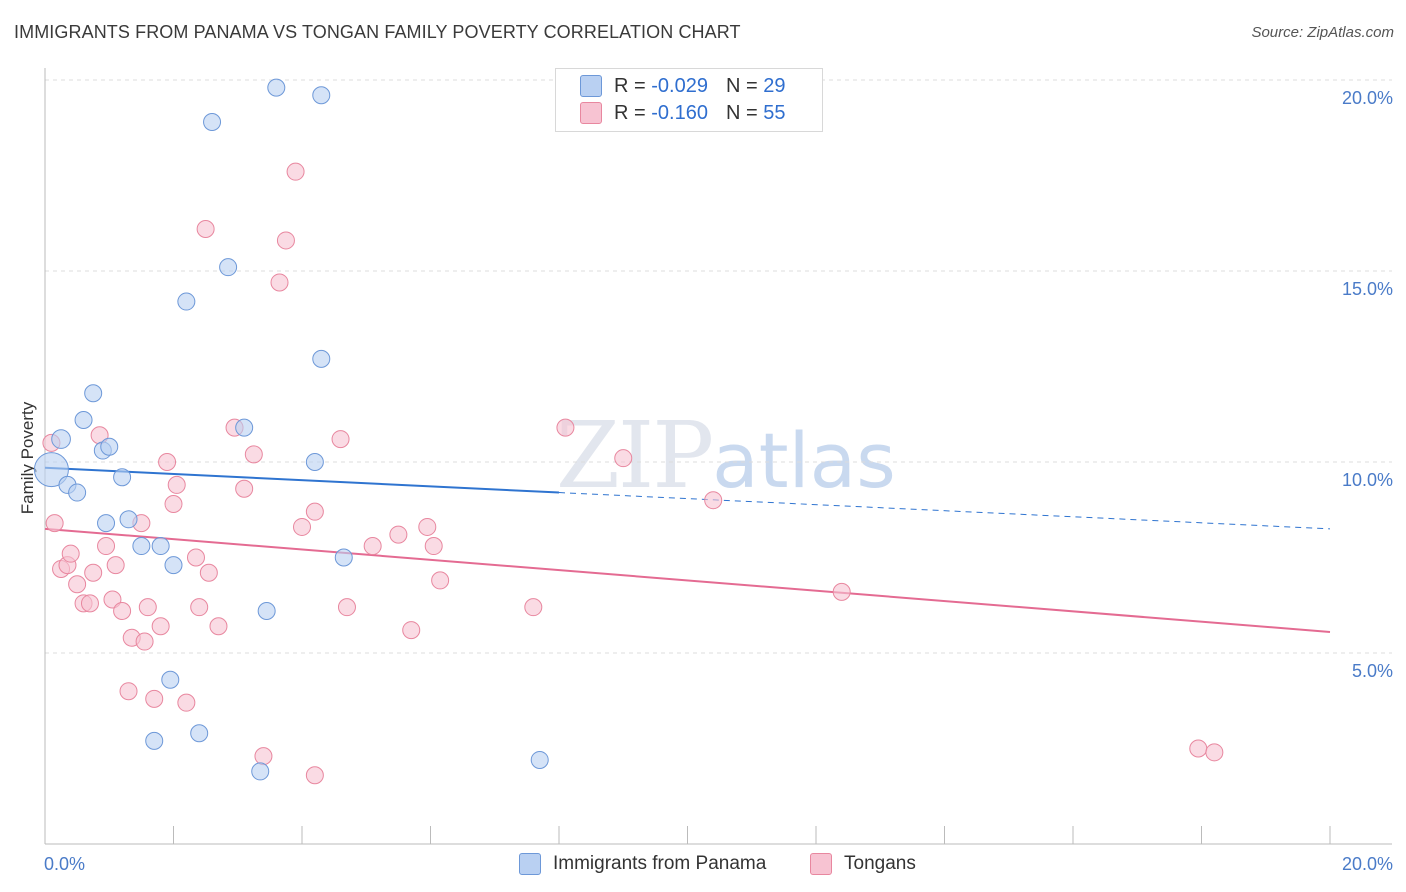 This screenshot has height=892, width=1406. What do you see at coordinates (1367, 864) in the screenshot?
I see `x-tick-label: 20.0%` at bounding box center [1367, 864].